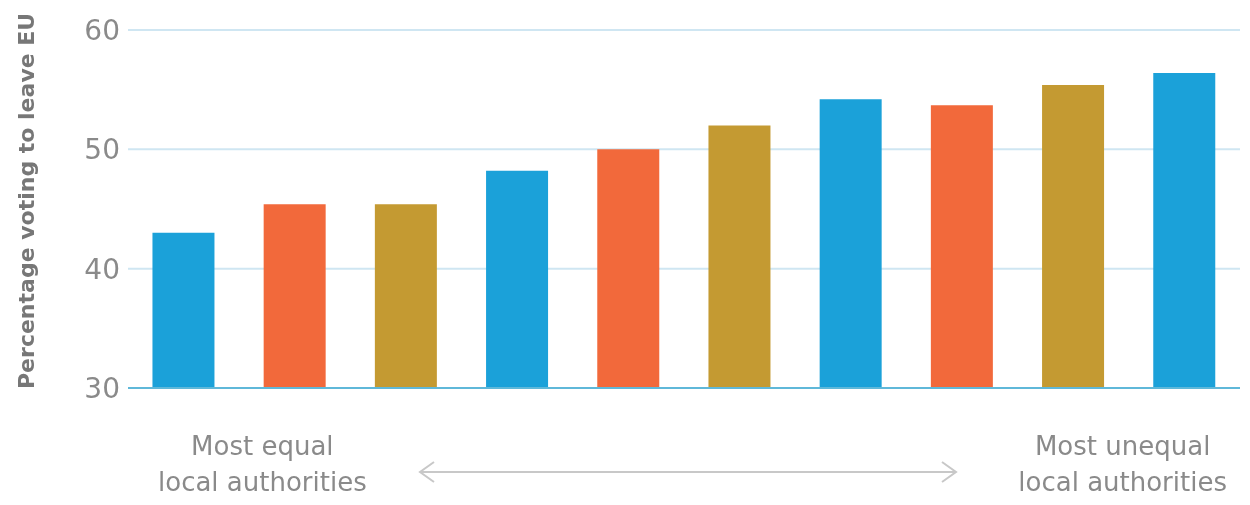  Describe the element at coordinates (1122, 464) in the screenshot. I see `text: Most unequal local authorities` at that location.